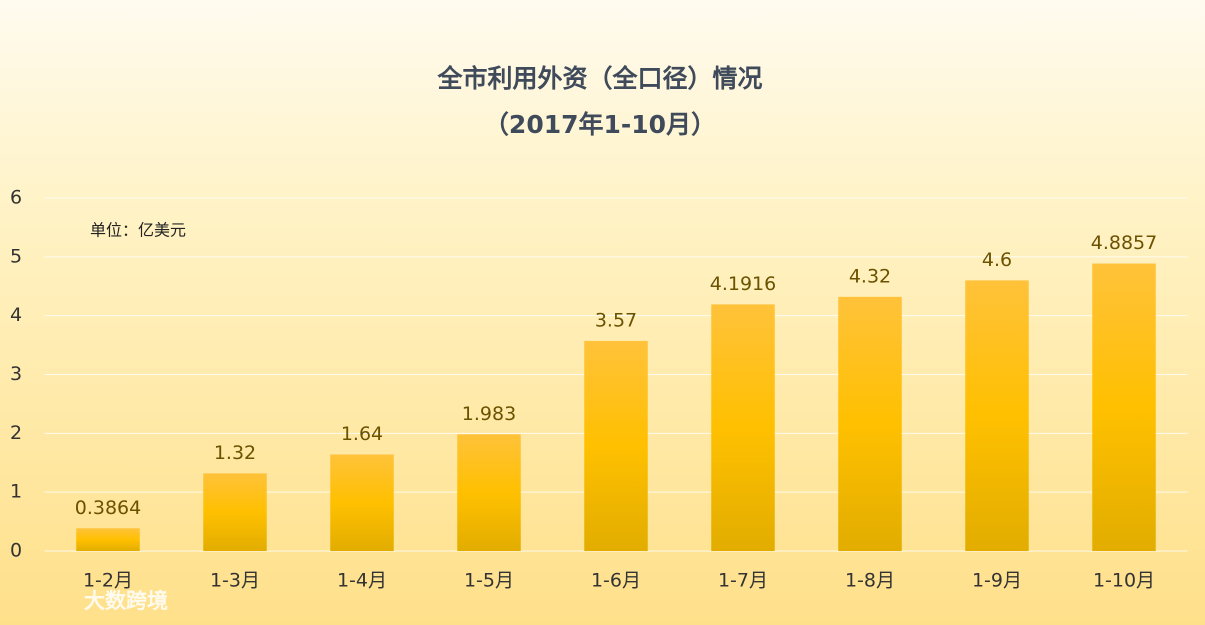 This screenshot has height=625, width=1205. I want to click on value-label: 4.8857, so click(1124, 243).